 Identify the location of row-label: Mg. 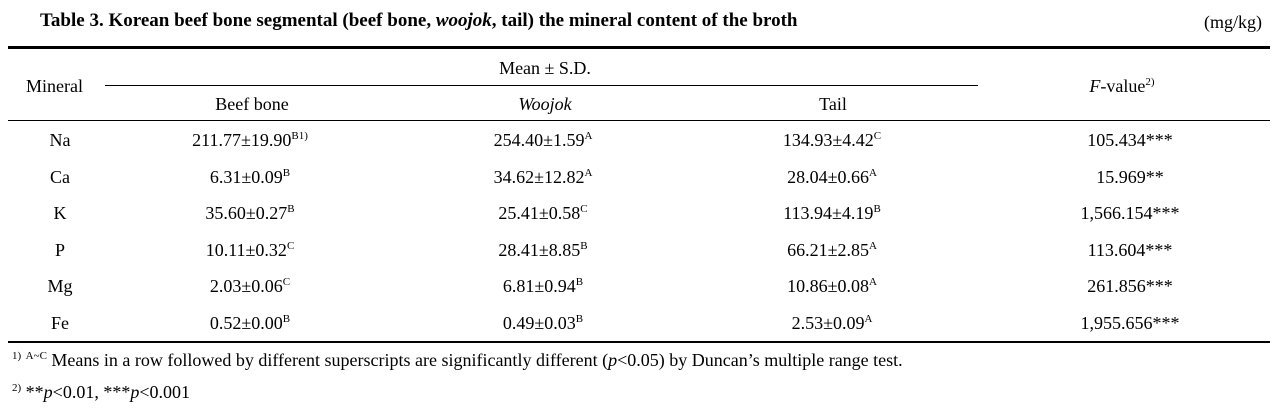
(60, 286).